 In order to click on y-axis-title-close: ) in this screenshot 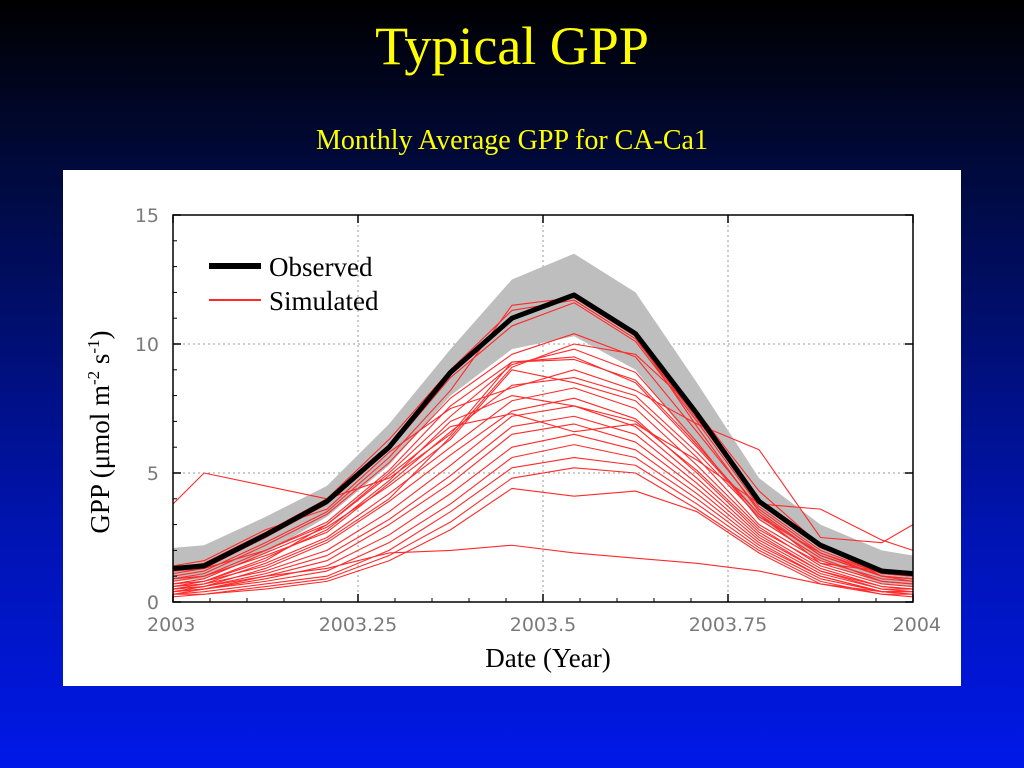, I will do `click(100, 334)`.